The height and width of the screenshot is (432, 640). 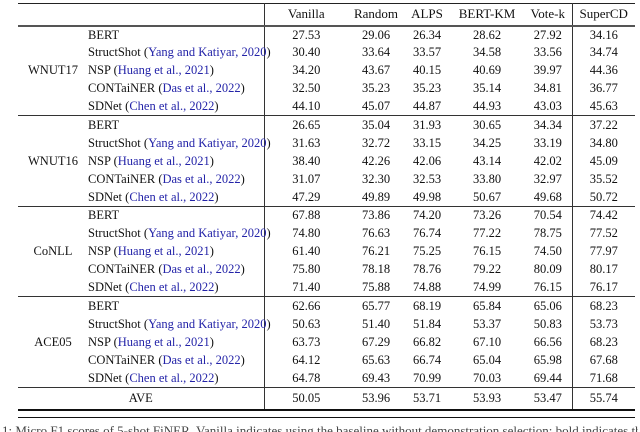 What do you see at coordinates (603, 88) in the screenshot?
I see `score-cell: 36.77` at bounding box center [603, 88].